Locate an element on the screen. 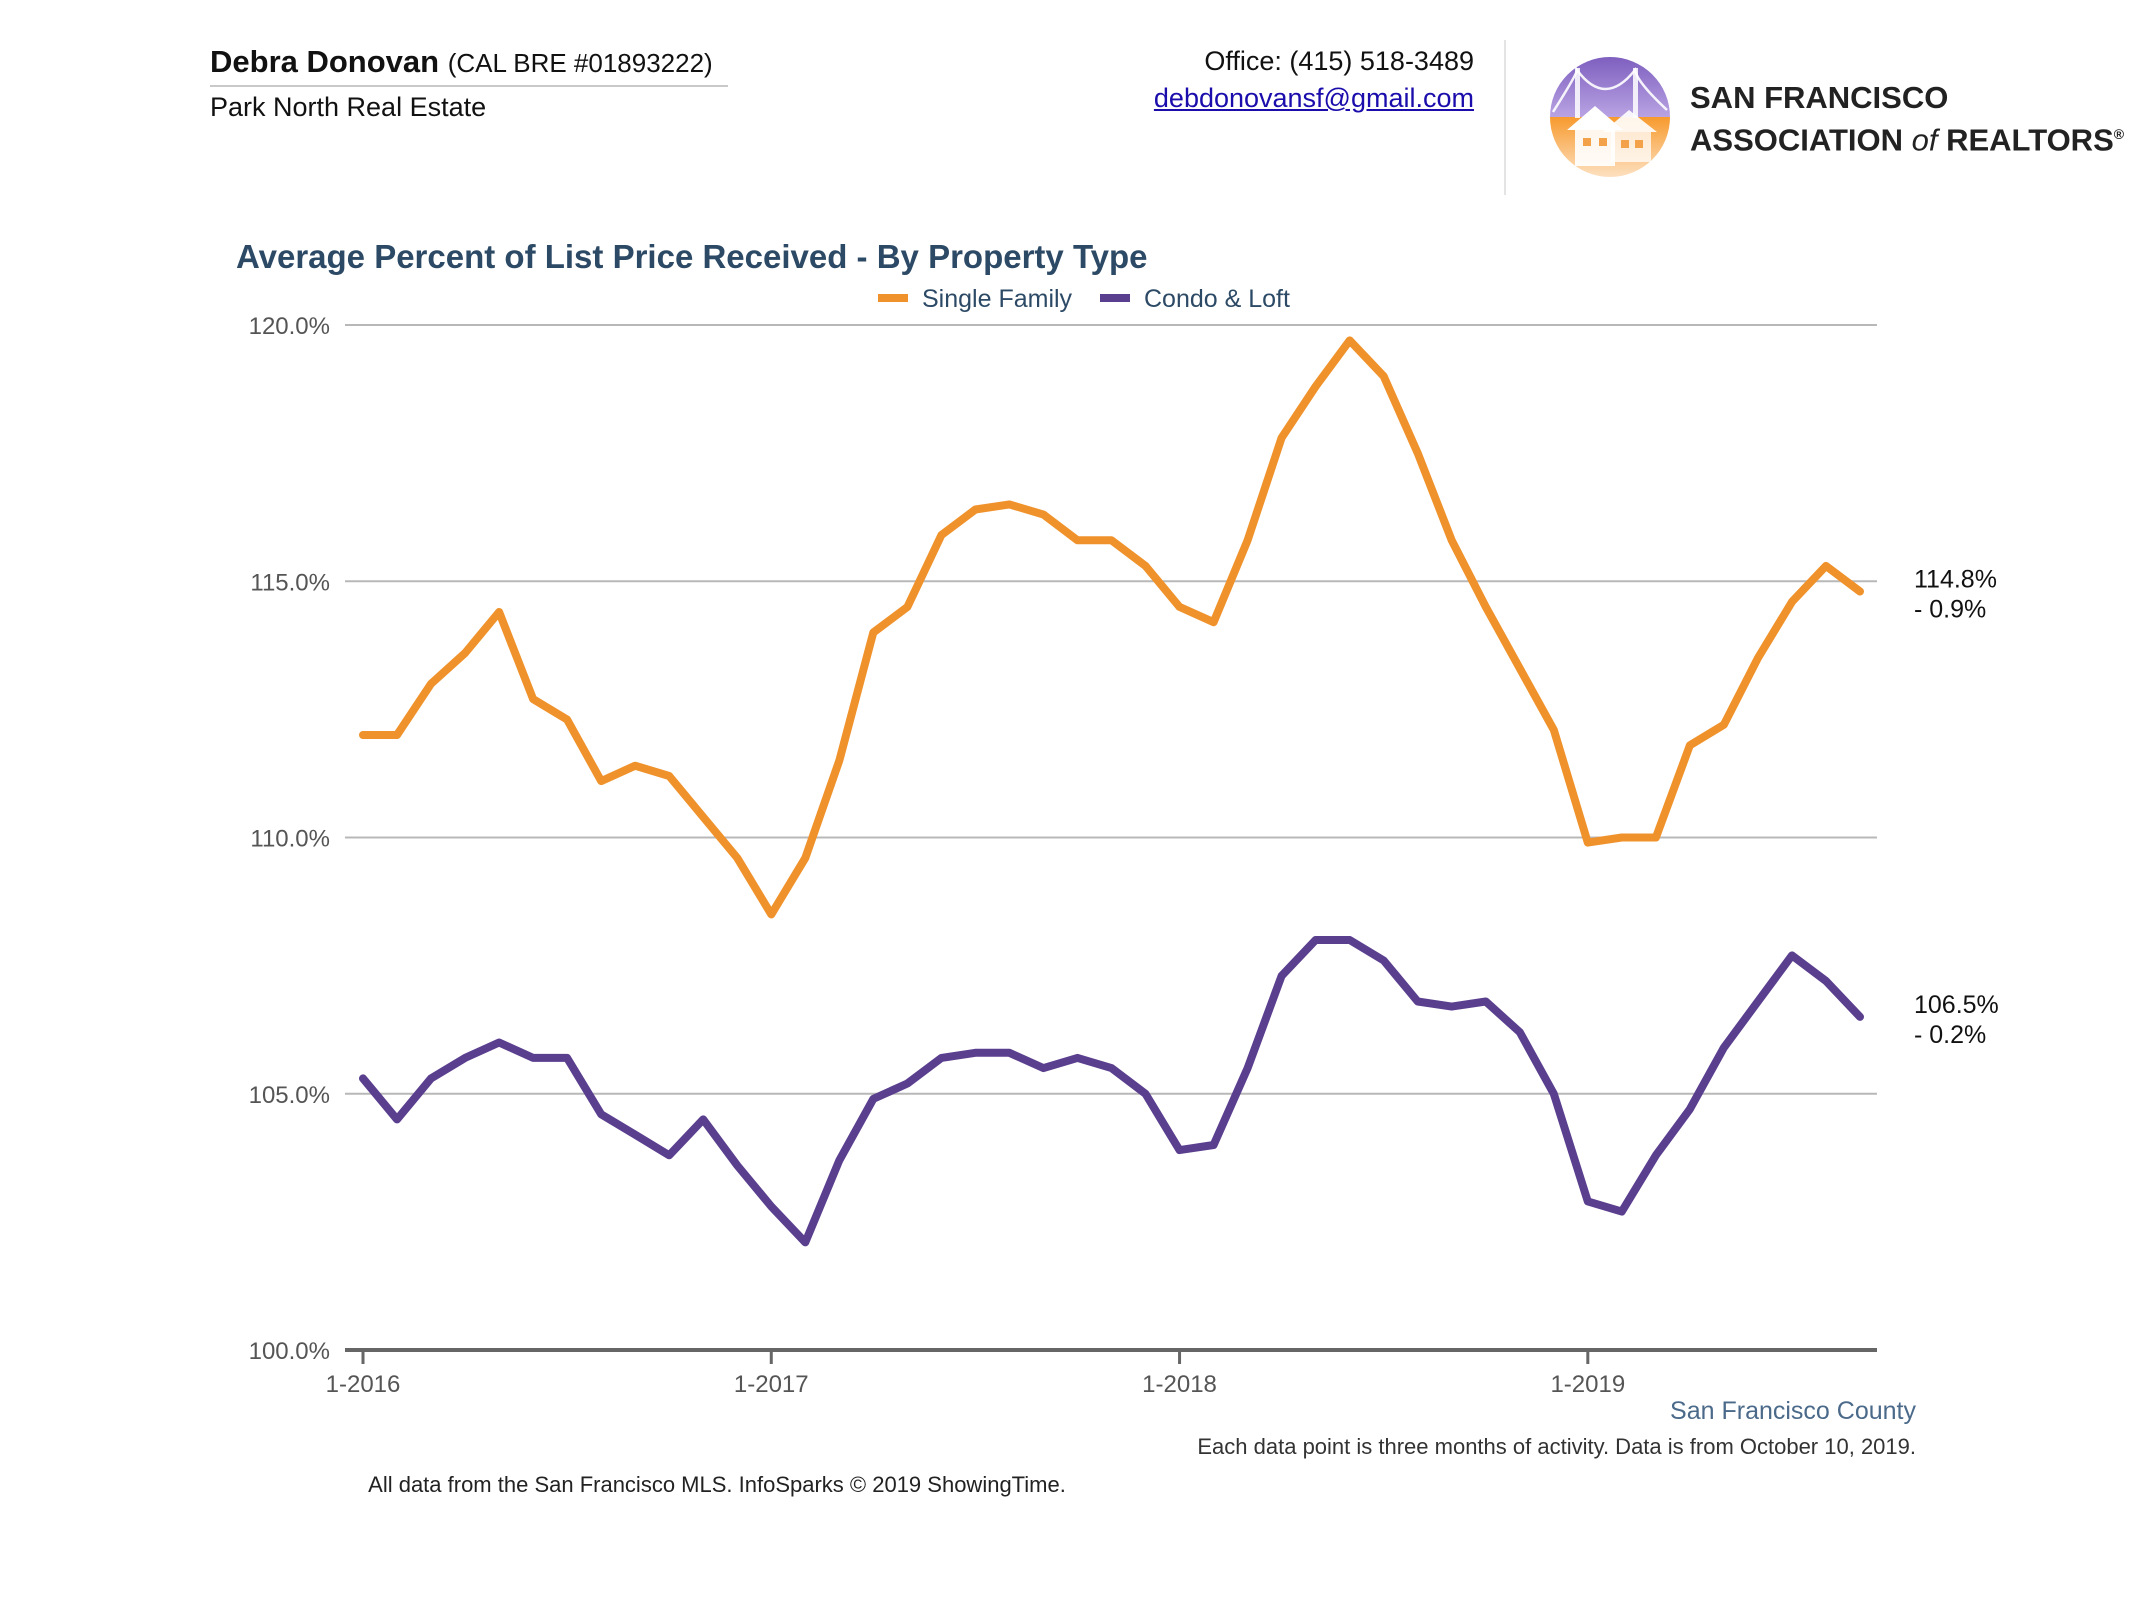  legend-item-single-family: Single Family is located at coordinates (975, 299).